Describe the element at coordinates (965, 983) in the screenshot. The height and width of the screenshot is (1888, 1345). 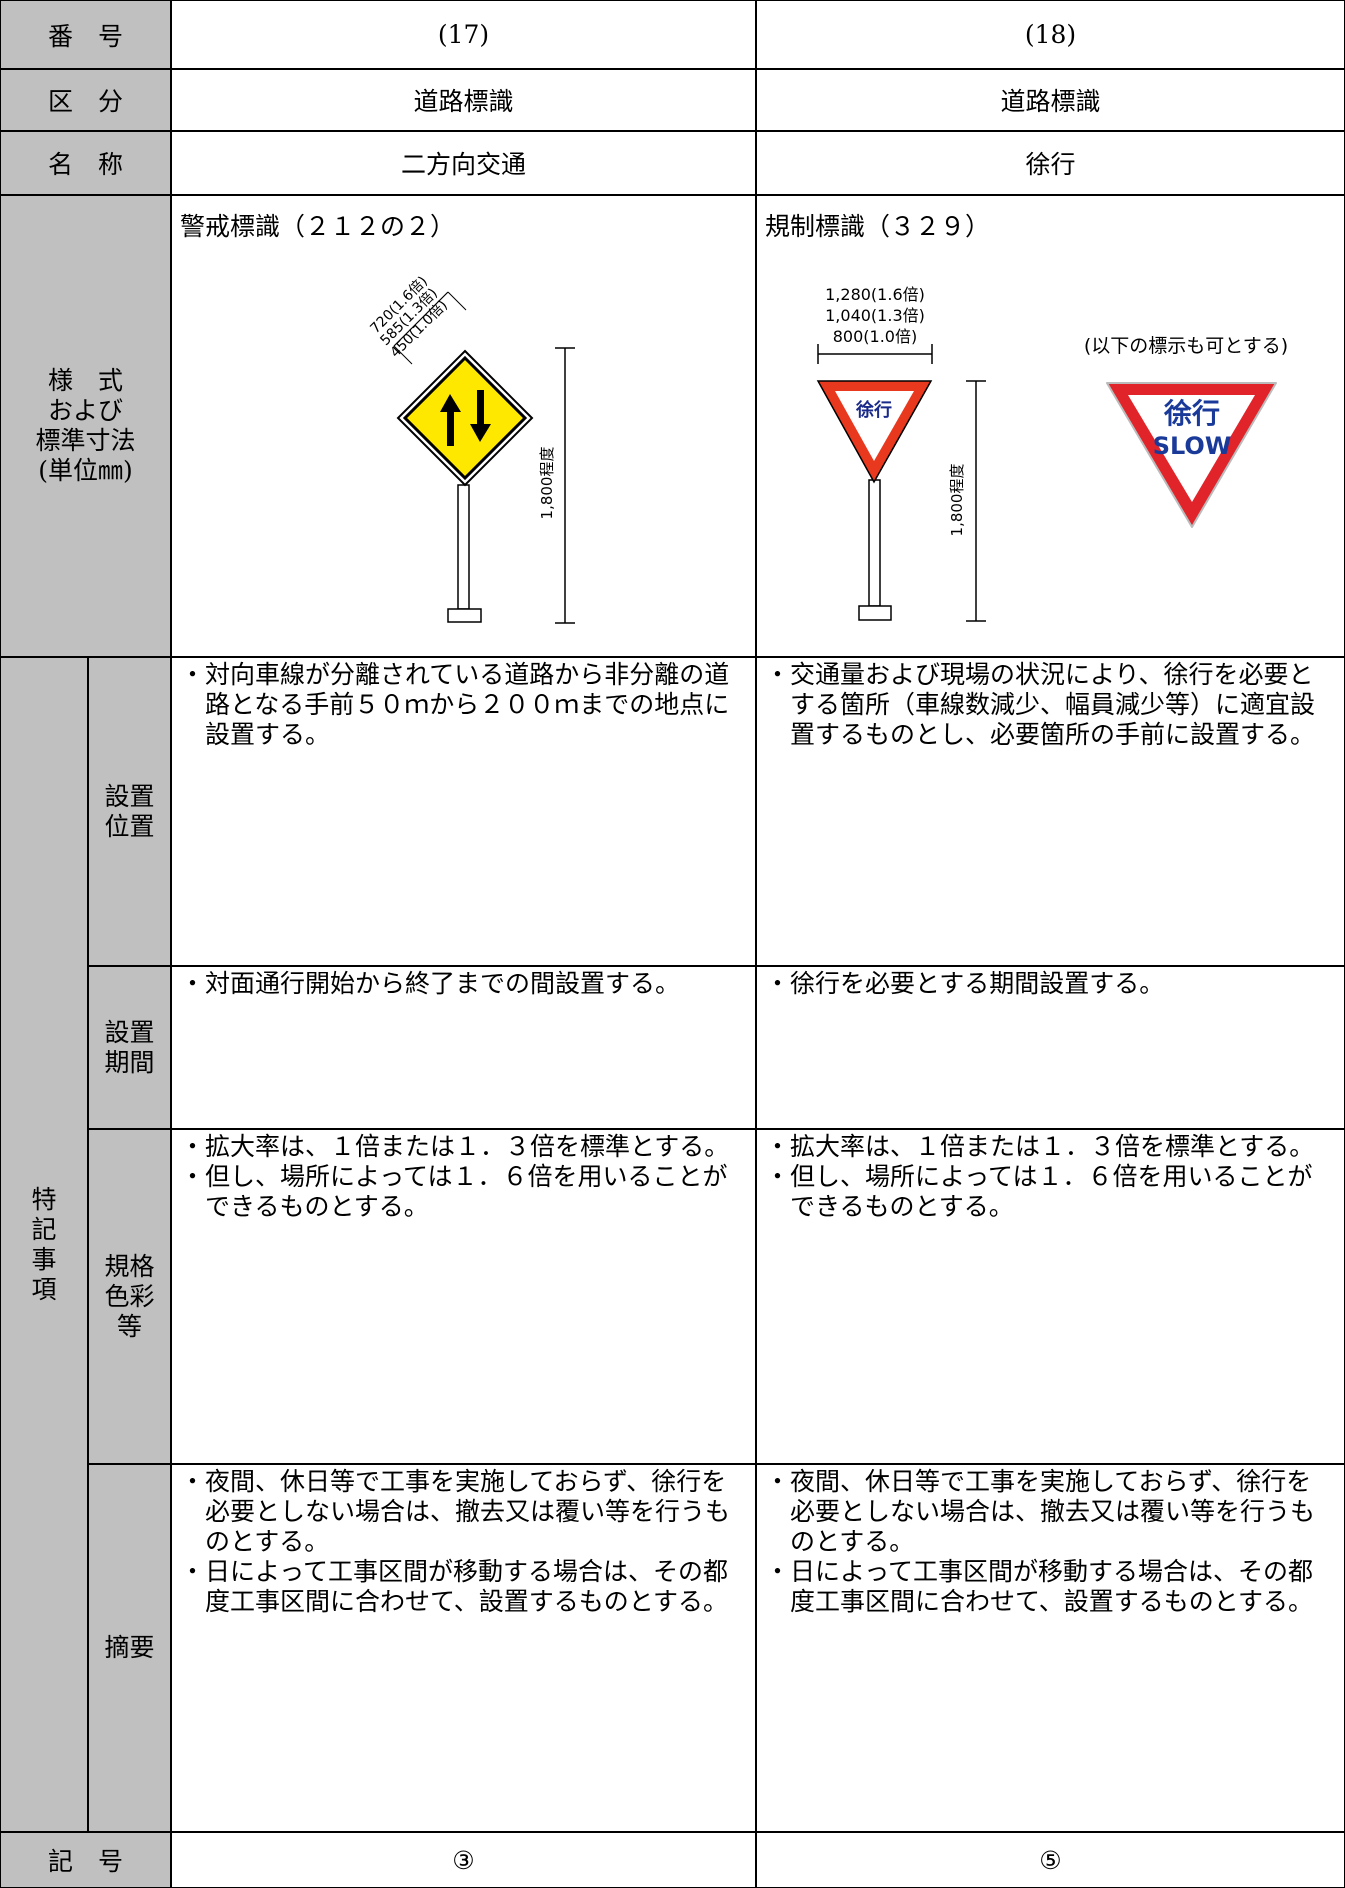
I see `bullet: ・徐行を必要とする期間設置する。` at that location.